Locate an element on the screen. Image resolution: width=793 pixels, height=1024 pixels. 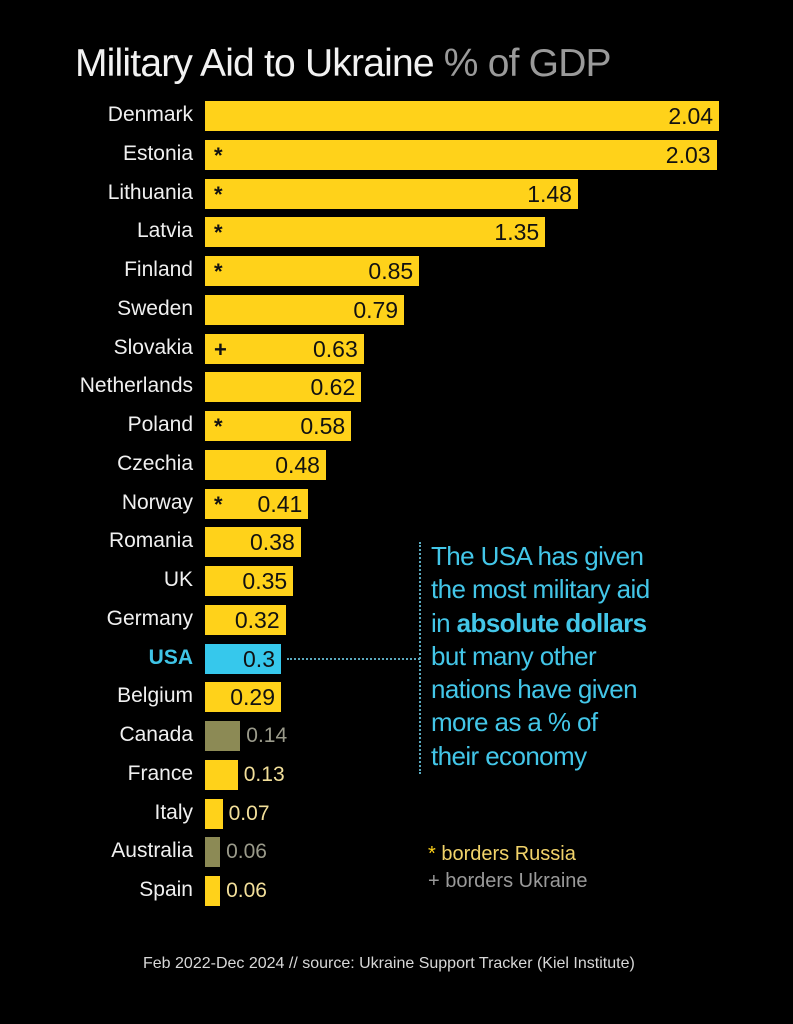
bar: 0.38 is located at coordinates (253, 542).